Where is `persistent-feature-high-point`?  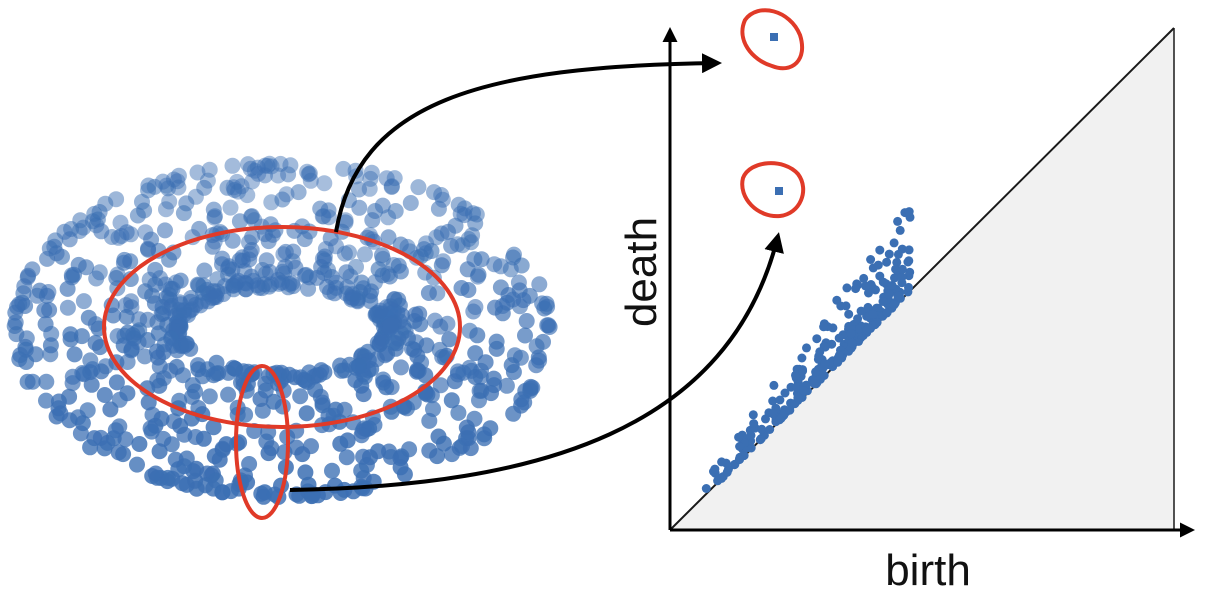 persistent-feature-high-point is located at coordinates (774, 37).